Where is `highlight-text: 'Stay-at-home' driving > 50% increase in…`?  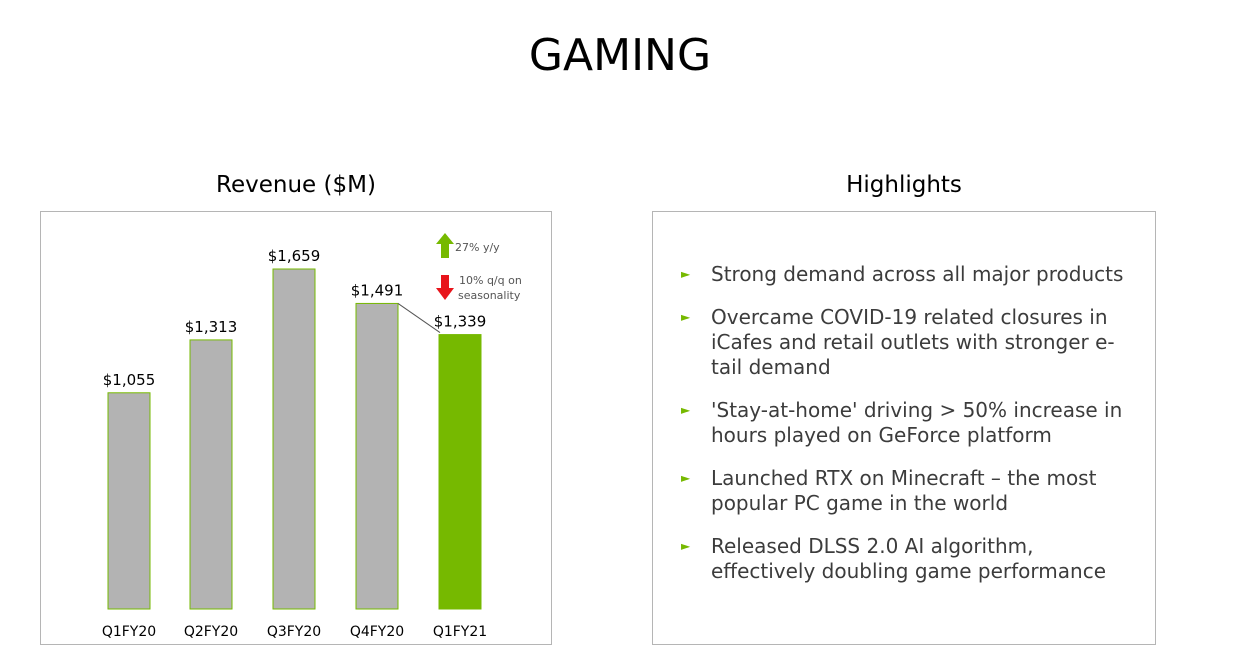
highlight-text: 'Stay-at-home' driving > 50% increase in… is located at coordinates (917, 422).